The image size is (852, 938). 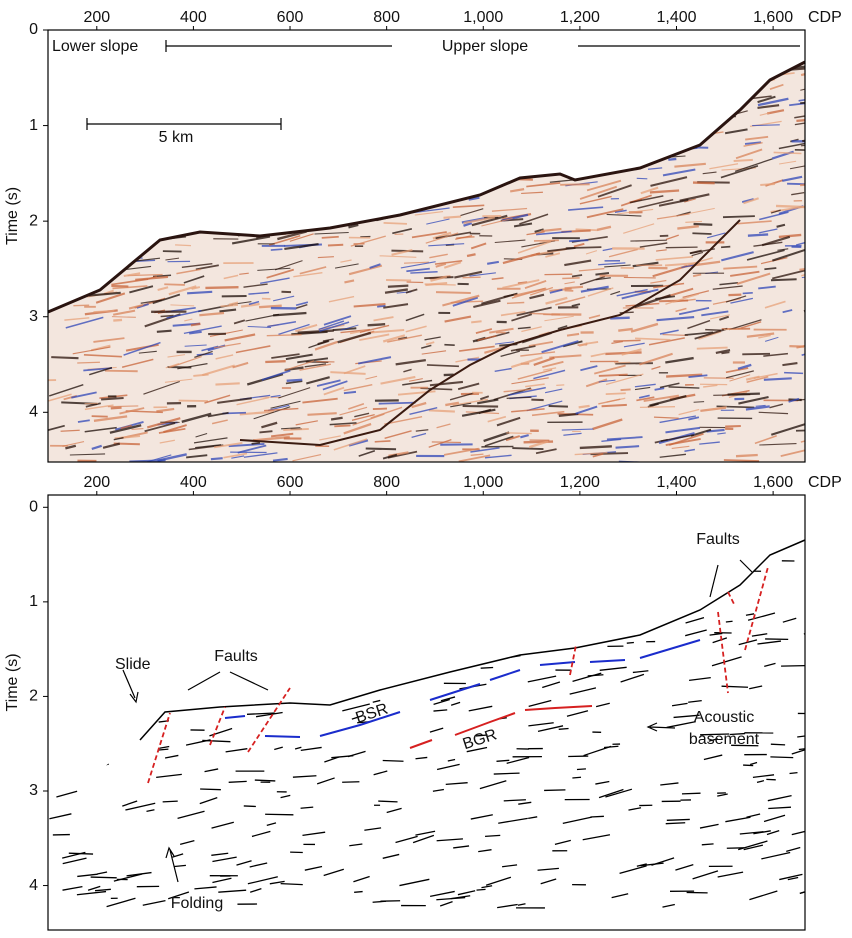 I want to click on y-tick-label: 0, so click(x=33, y=29).